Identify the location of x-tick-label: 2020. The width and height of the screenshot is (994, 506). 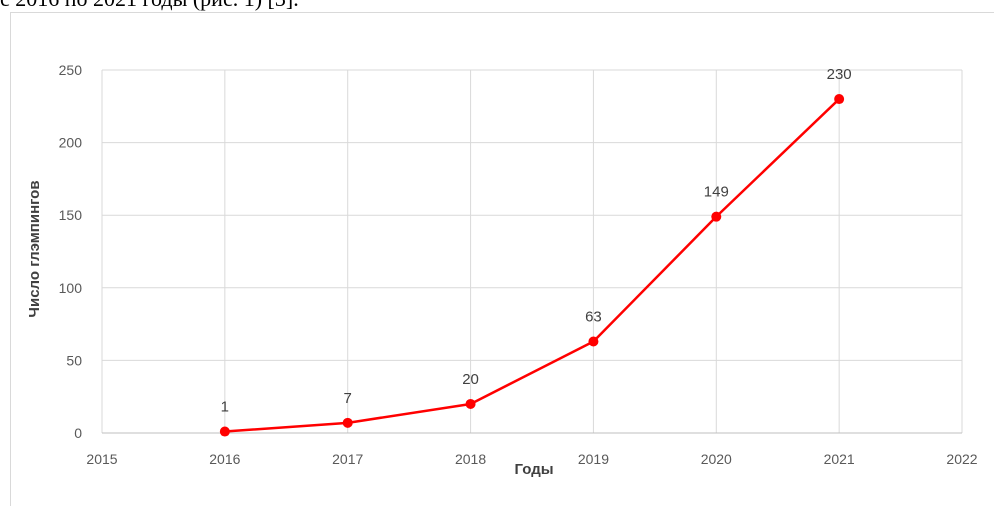
(716, 459).